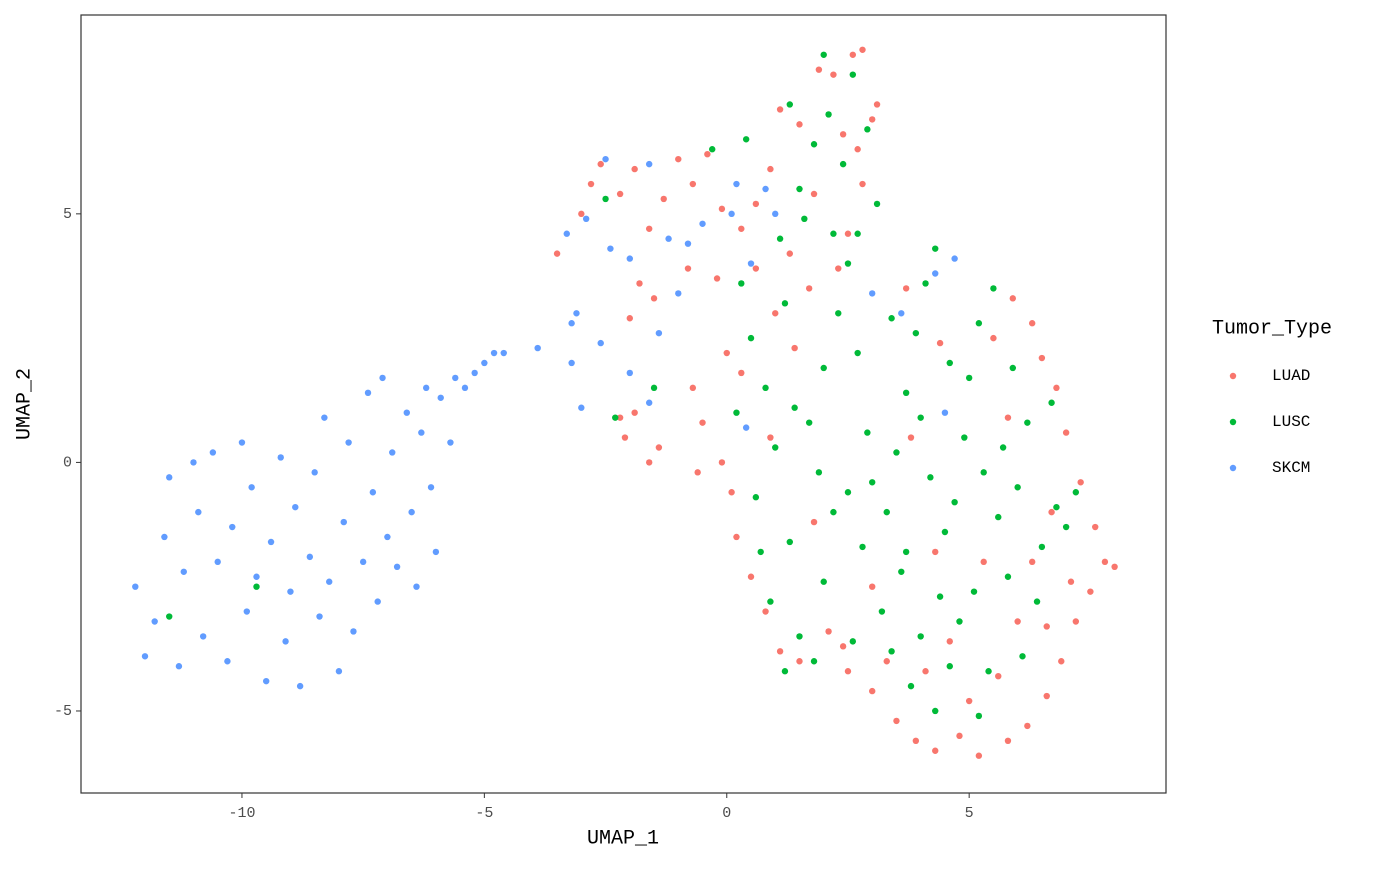 The height and width of the screenshot is (870, 1400). I want to click on legend-title: Tumor_Type, so click(1272, 328).